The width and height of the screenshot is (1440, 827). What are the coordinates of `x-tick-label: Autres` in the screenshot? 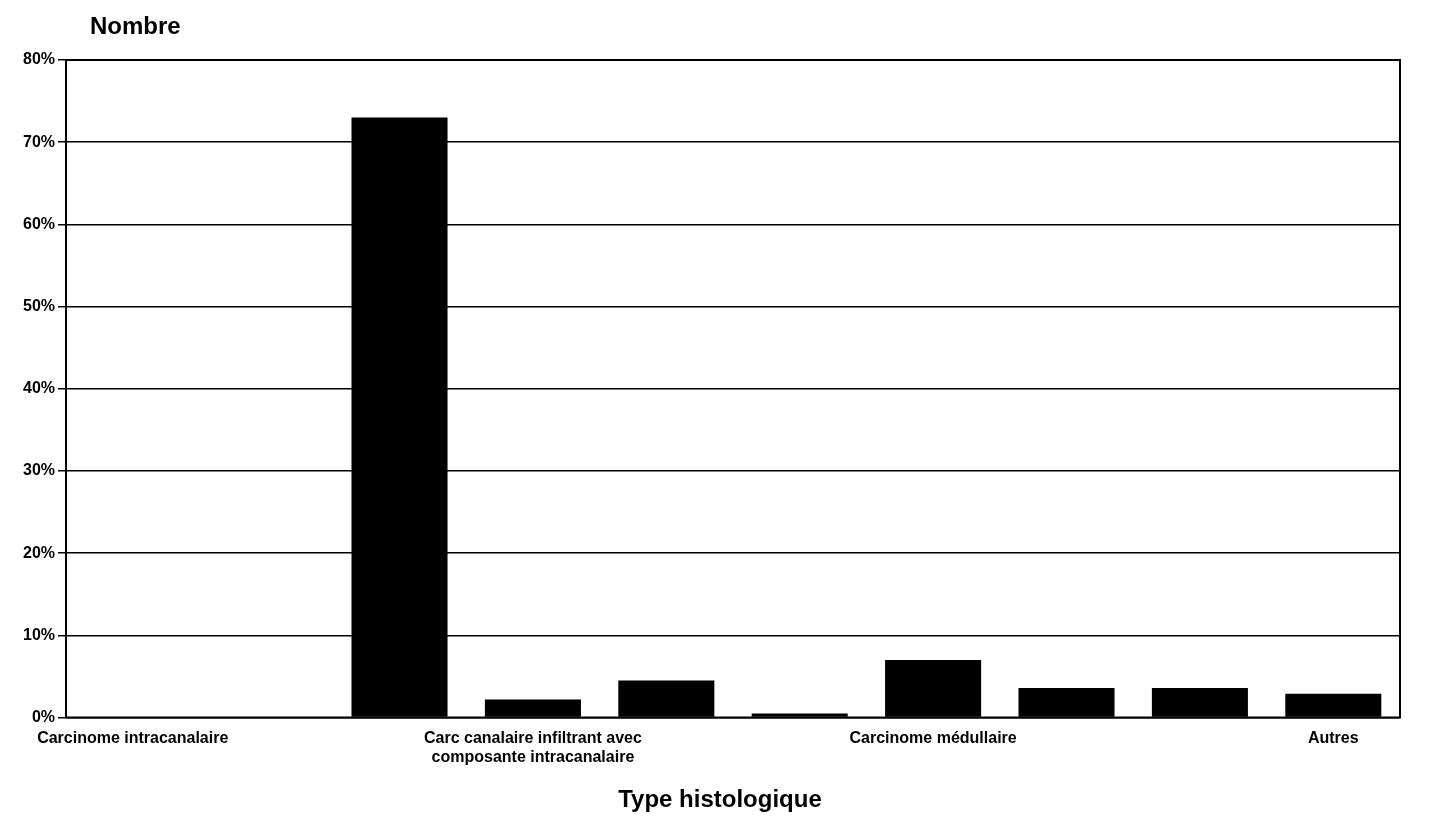 It's located at (1333, 737).